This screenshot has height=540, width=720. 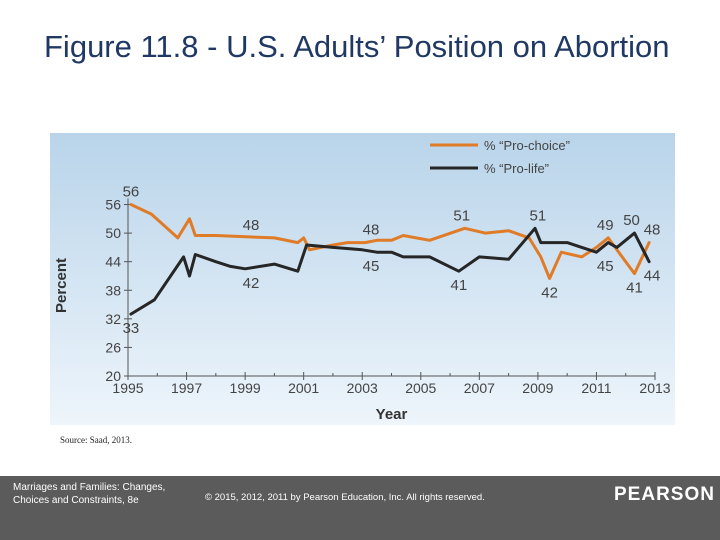 What do you see at coordinates (303, 388) in the screenshot?
I see `x-tick-label: 2001` at bounding box center [303, 388].